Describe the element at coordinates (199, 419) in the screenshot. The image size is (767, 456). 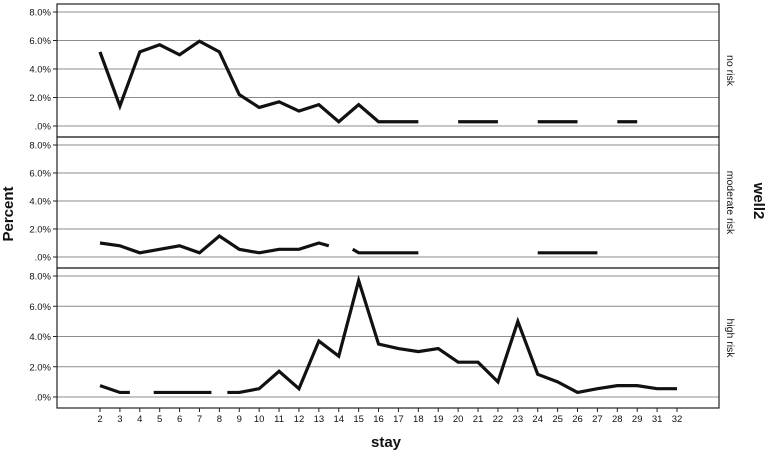
I see `x-tick-label: 7` at that location.